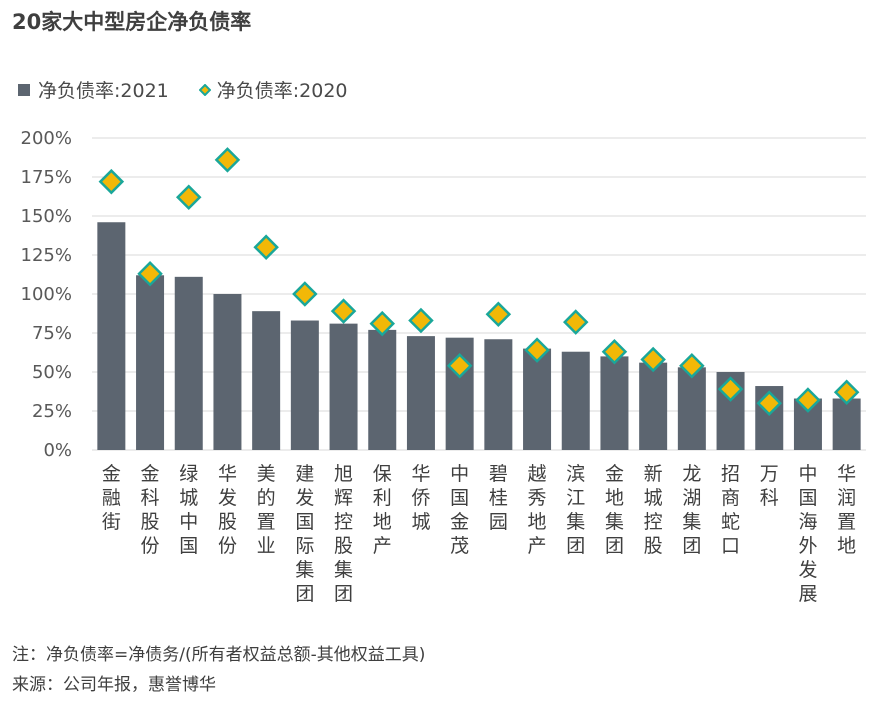  Describe the element at coordinates (227, 510) in the screenshot. I see `category-label: 华发股份` at that location.